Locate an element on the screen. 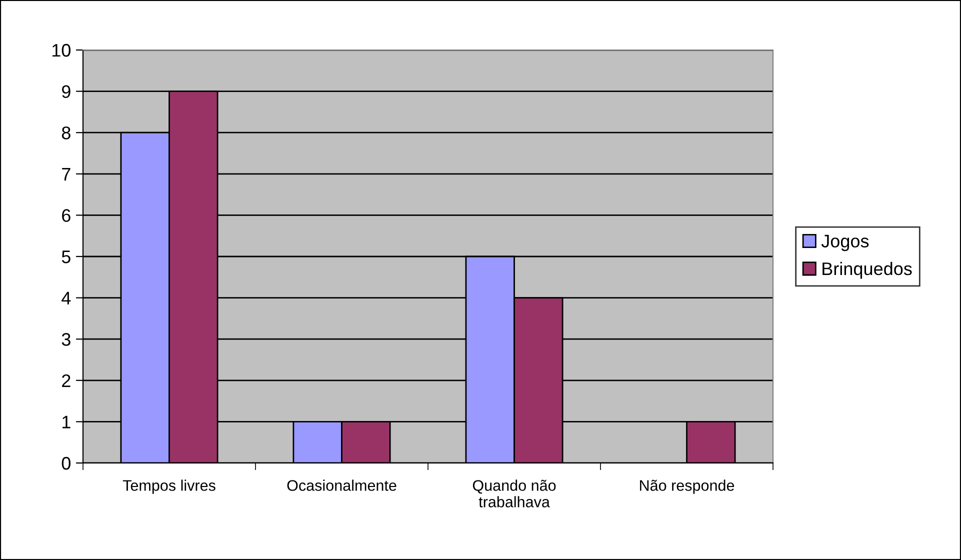  y-tick-label: 0 is located at coordinates (66, 463).